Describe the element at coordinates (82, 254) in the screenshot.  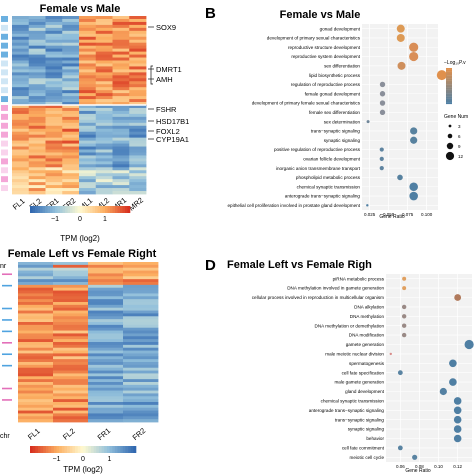
I see `panel-c-title: Female Left vs Female Right` at that location.